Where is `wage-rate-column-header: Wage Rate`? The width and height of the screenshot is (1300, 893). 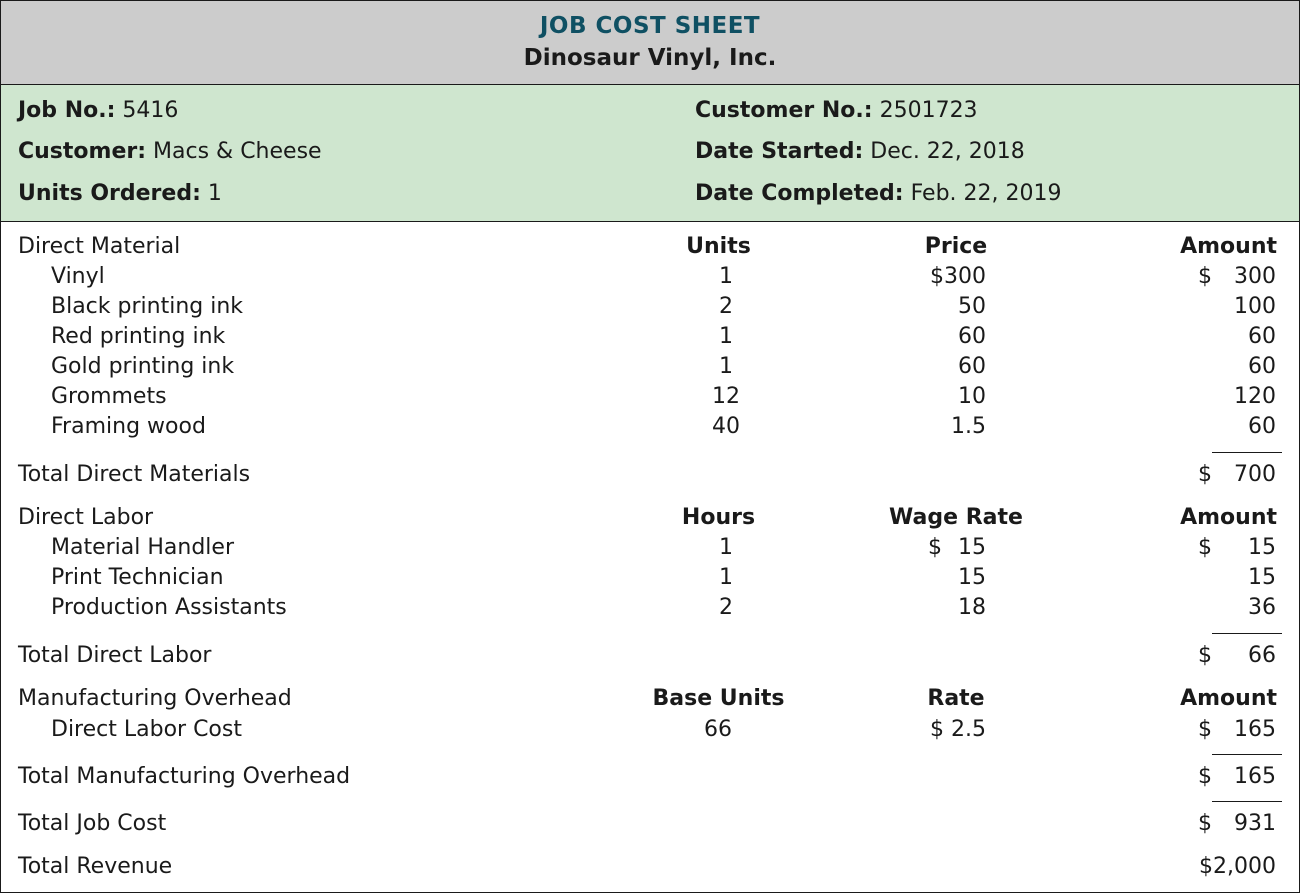
wage-rate-column-header: Wage Rate is located at coordinates (956, 517).